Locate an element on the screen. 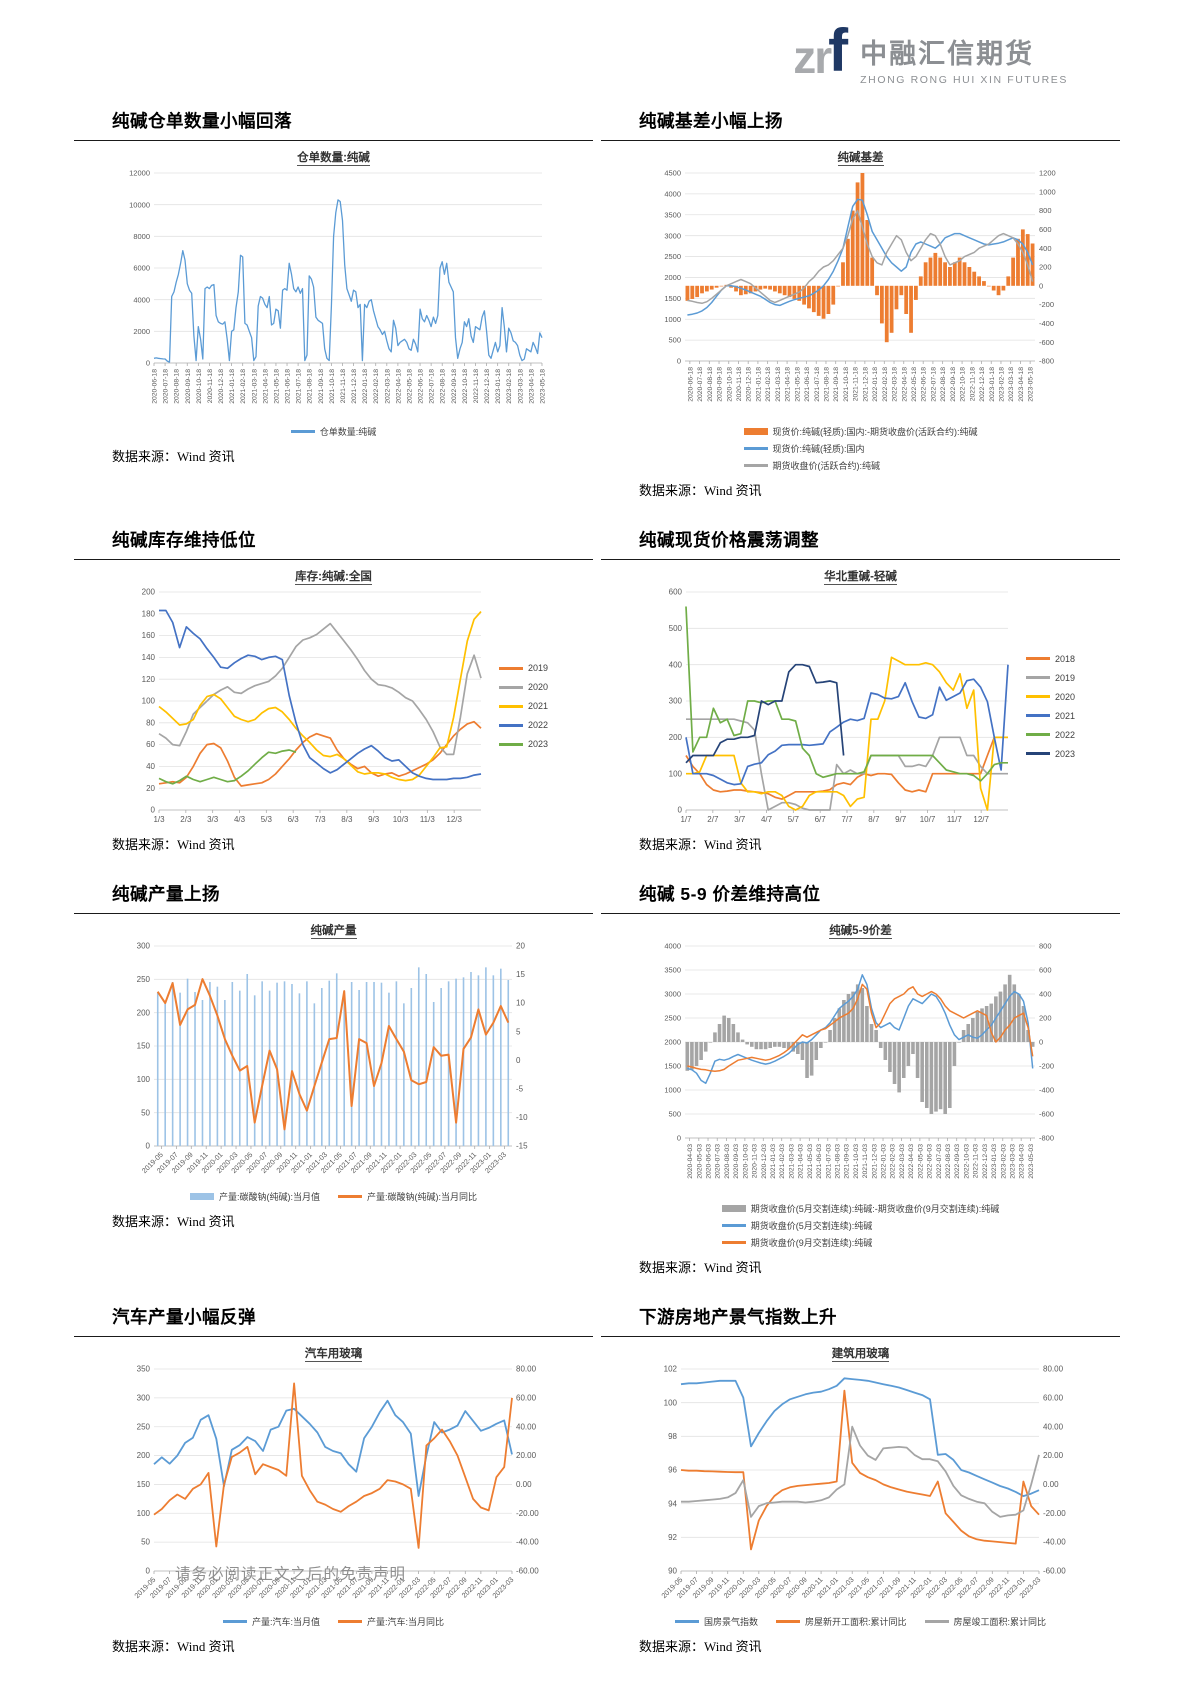 The height and width of the screenshot is (1683, 1190). chart-title: 建筑用玻璃 is located at coordinates (860, 1355).